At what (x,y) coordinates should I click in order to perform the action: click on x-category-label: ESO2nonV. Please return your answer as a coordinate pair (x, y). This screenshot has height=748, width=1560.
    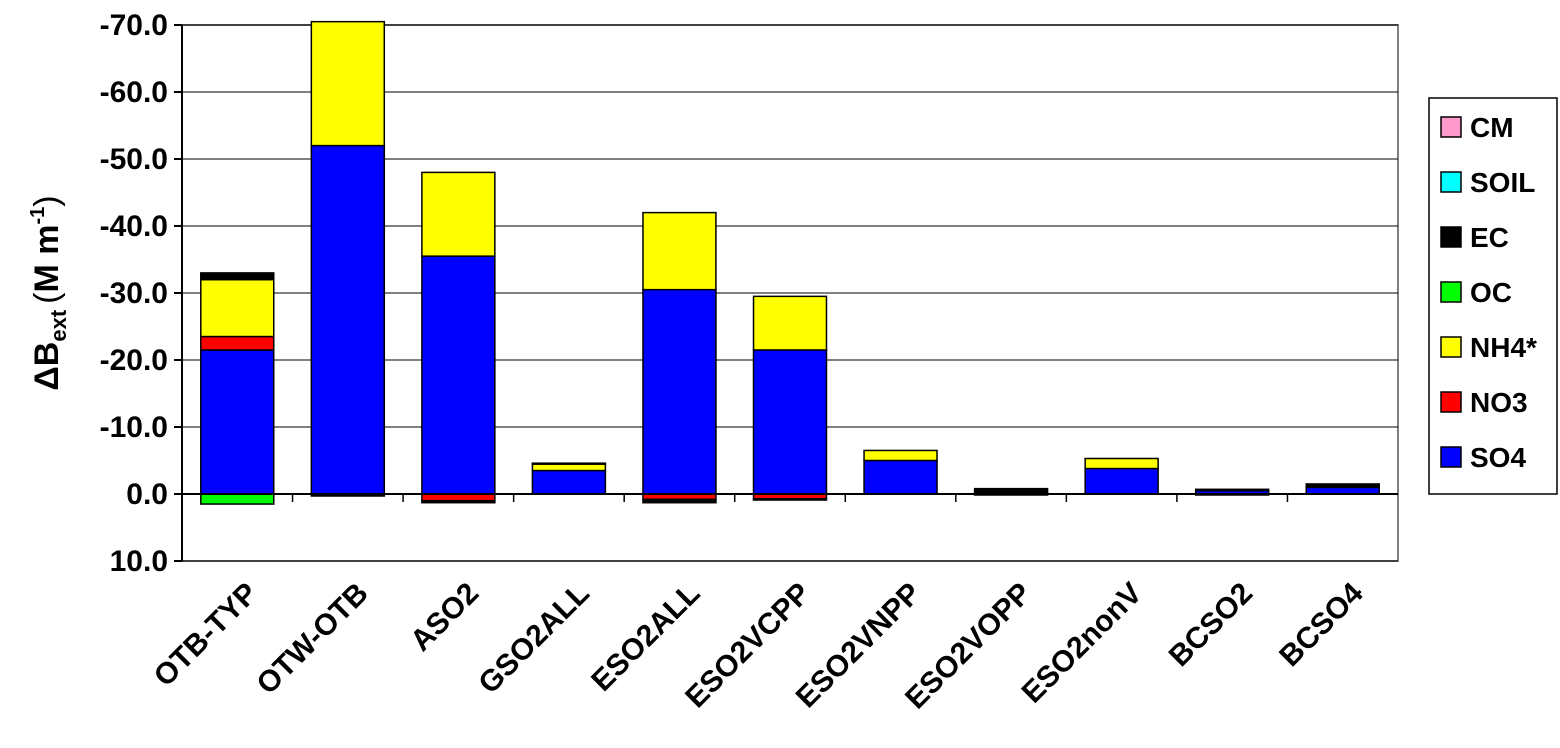
    Looking at the image, I should click on (1082, 643).